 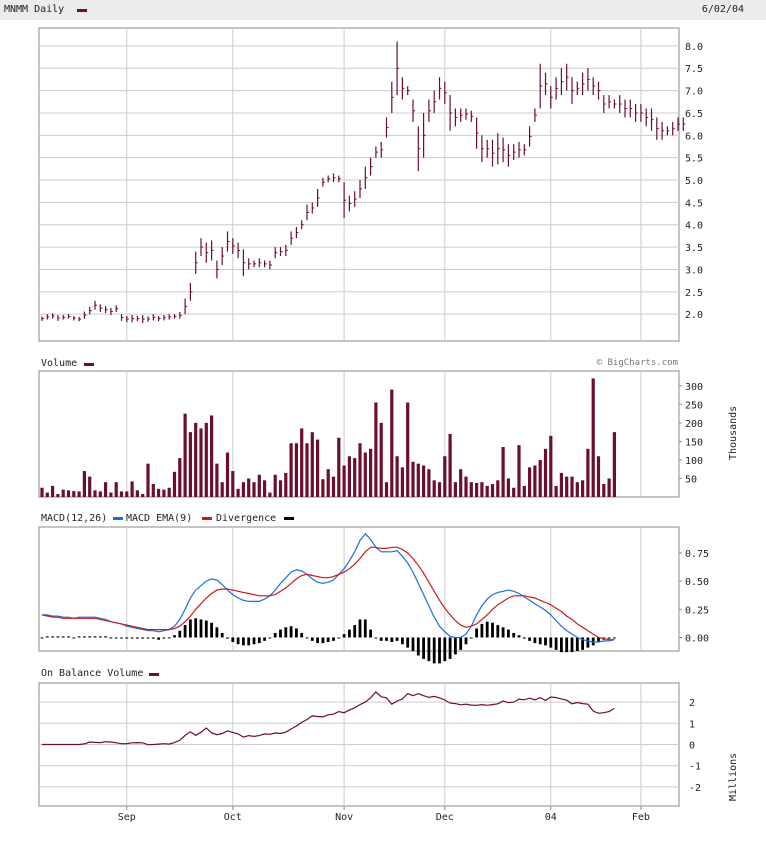 I want to click on chart-title: MNMM Daily, so click(x=34, y=9).